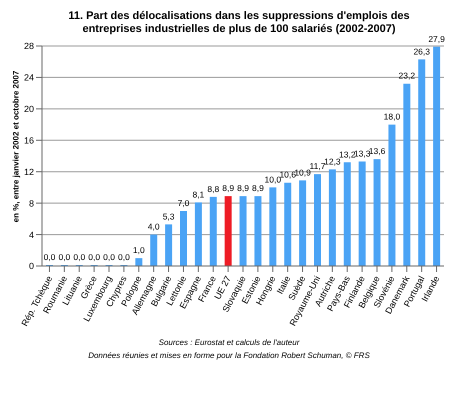  What do you see at coordinates (303, 172) in the screenshot?
I see `data-label: 10,9` at bounding box center [303, 172].